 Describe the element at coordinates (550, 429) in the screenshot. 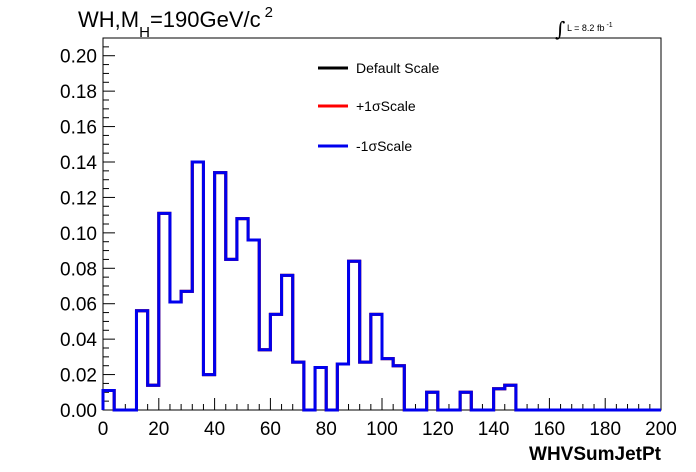

I see `x-tick-label: 160` at that location.